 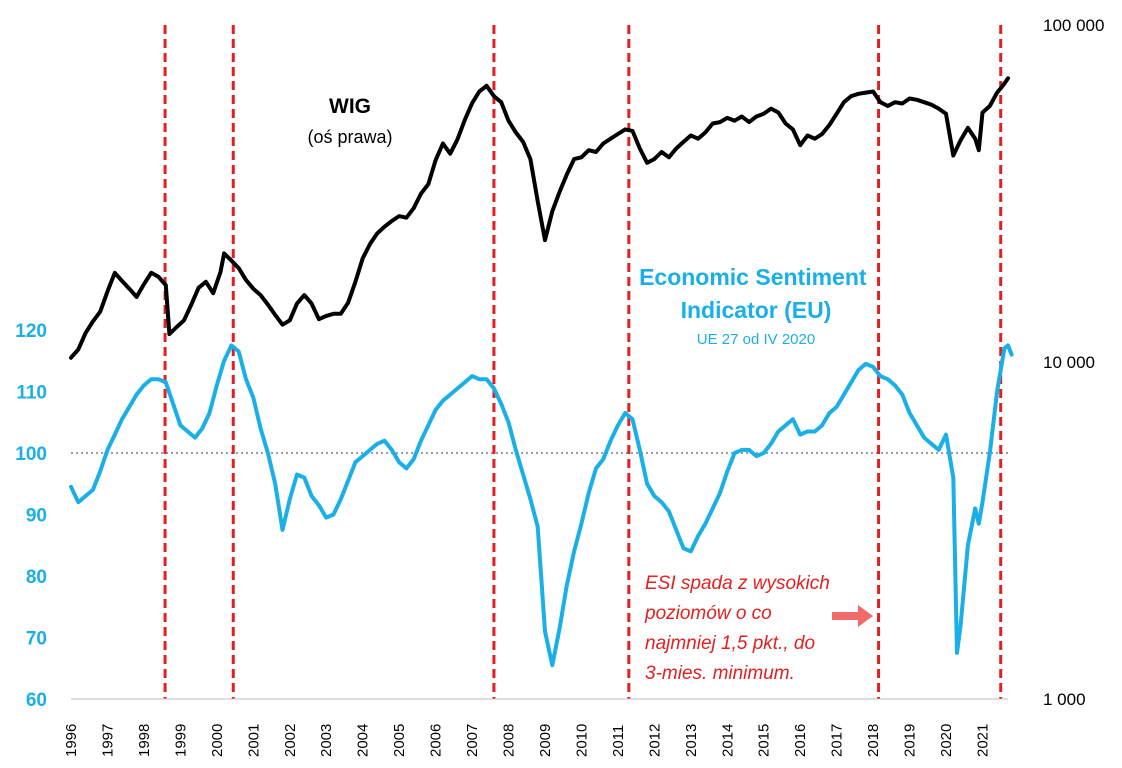 What do you see at coordinates (71, 740) in the screenshot?
I see `x-tick-label: 1996` at bounding box center [71, 740].